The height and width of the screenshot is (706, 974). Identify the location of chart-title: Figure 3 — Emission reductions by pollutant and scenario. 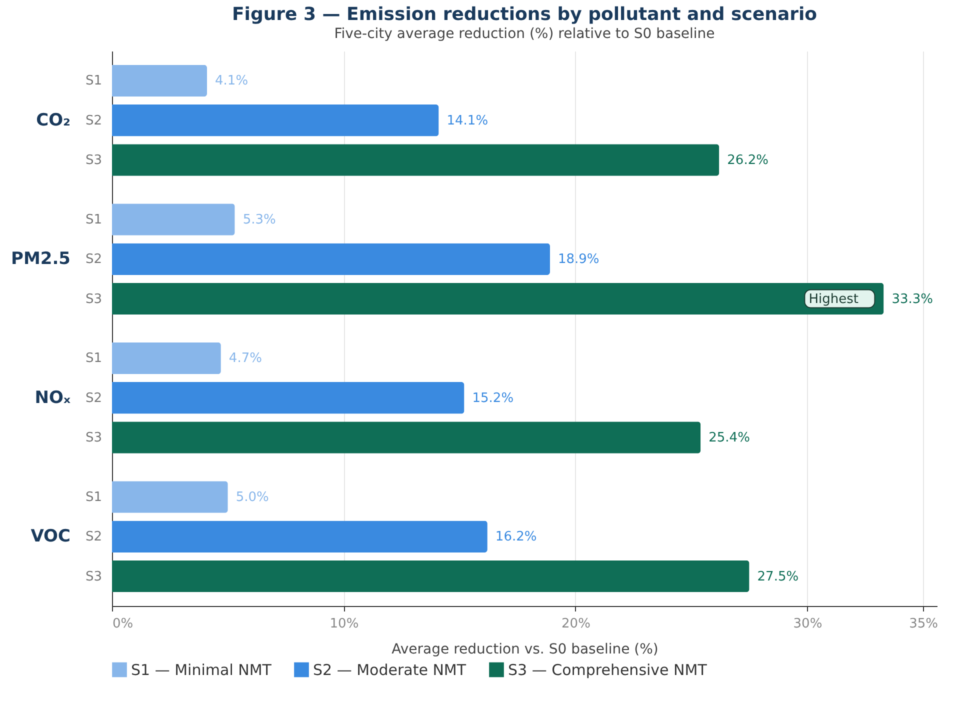
(525, 14).